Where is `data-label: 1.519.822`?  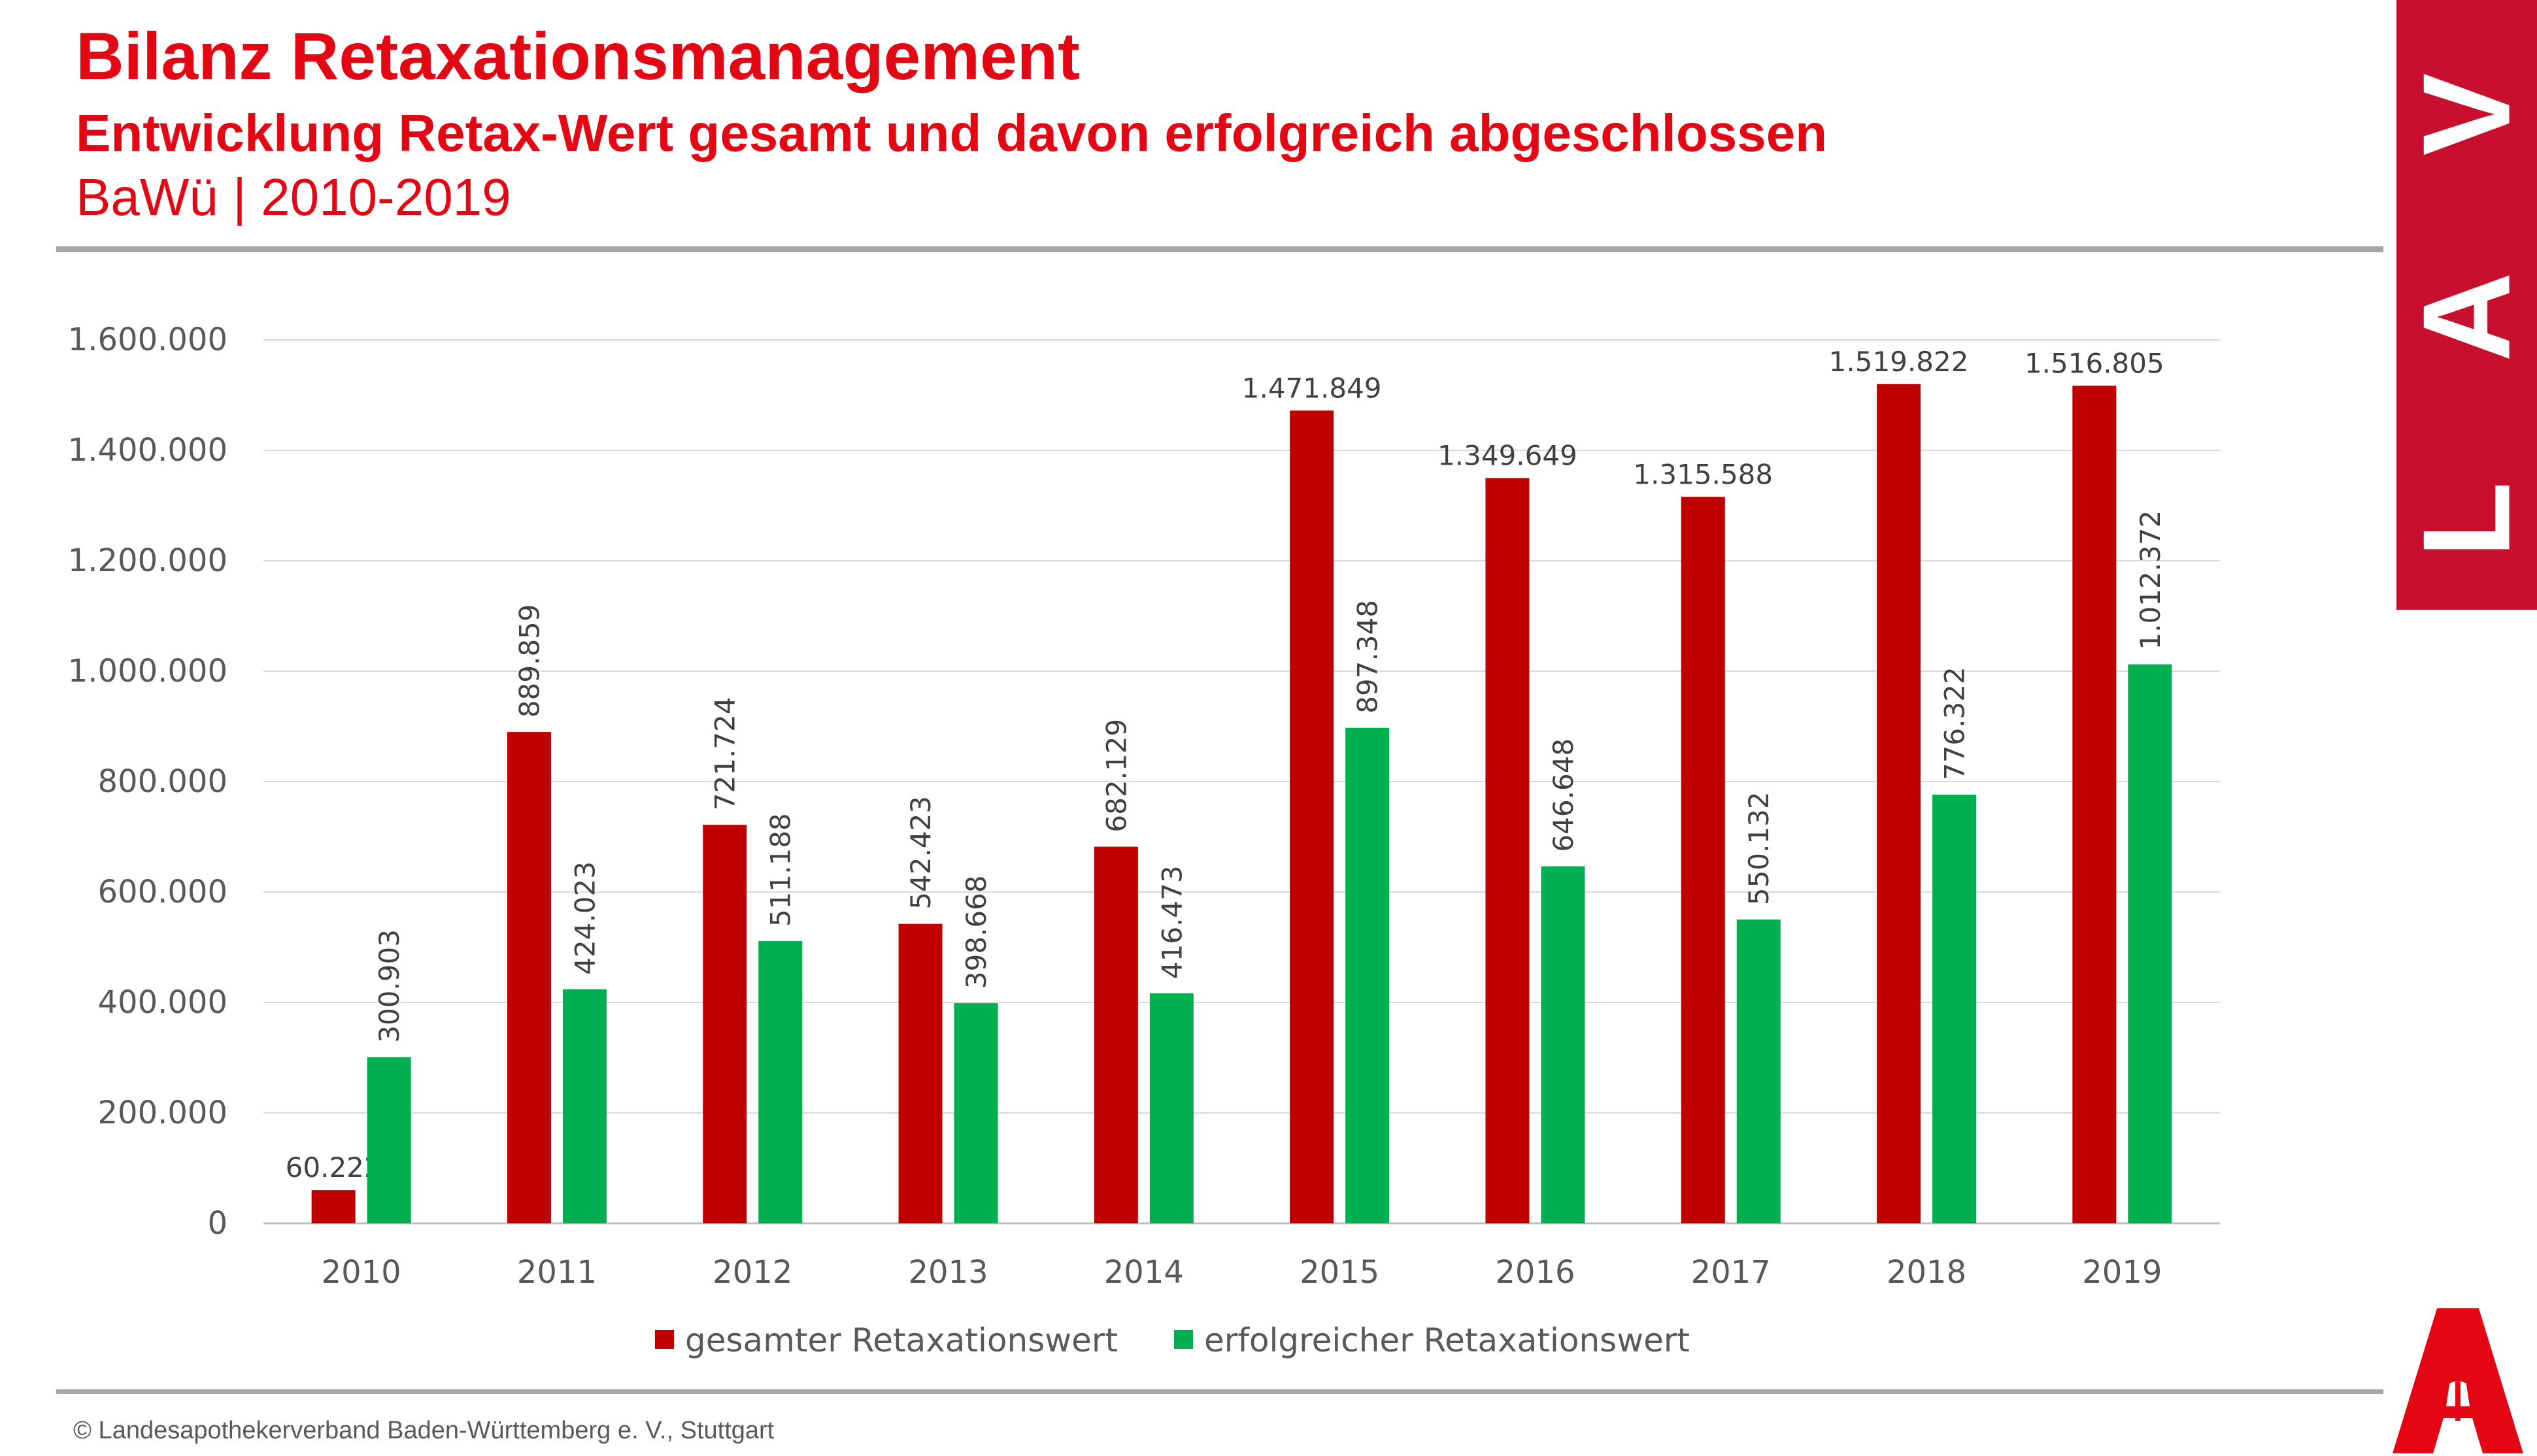 data-label: 1.519.822 is located at coordinates (1899, 362).